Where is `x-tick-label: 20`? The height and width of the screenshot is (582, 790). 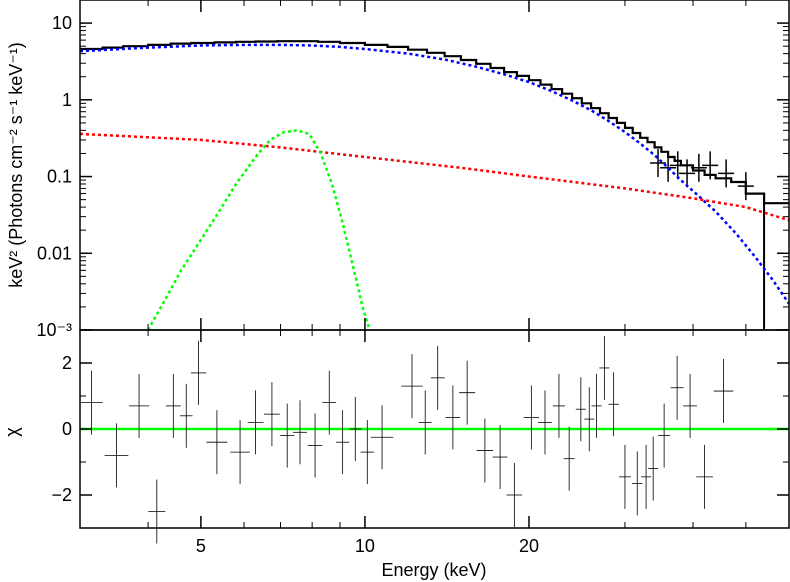
x-tick-label: 20 is located at coordinates (529, 546).